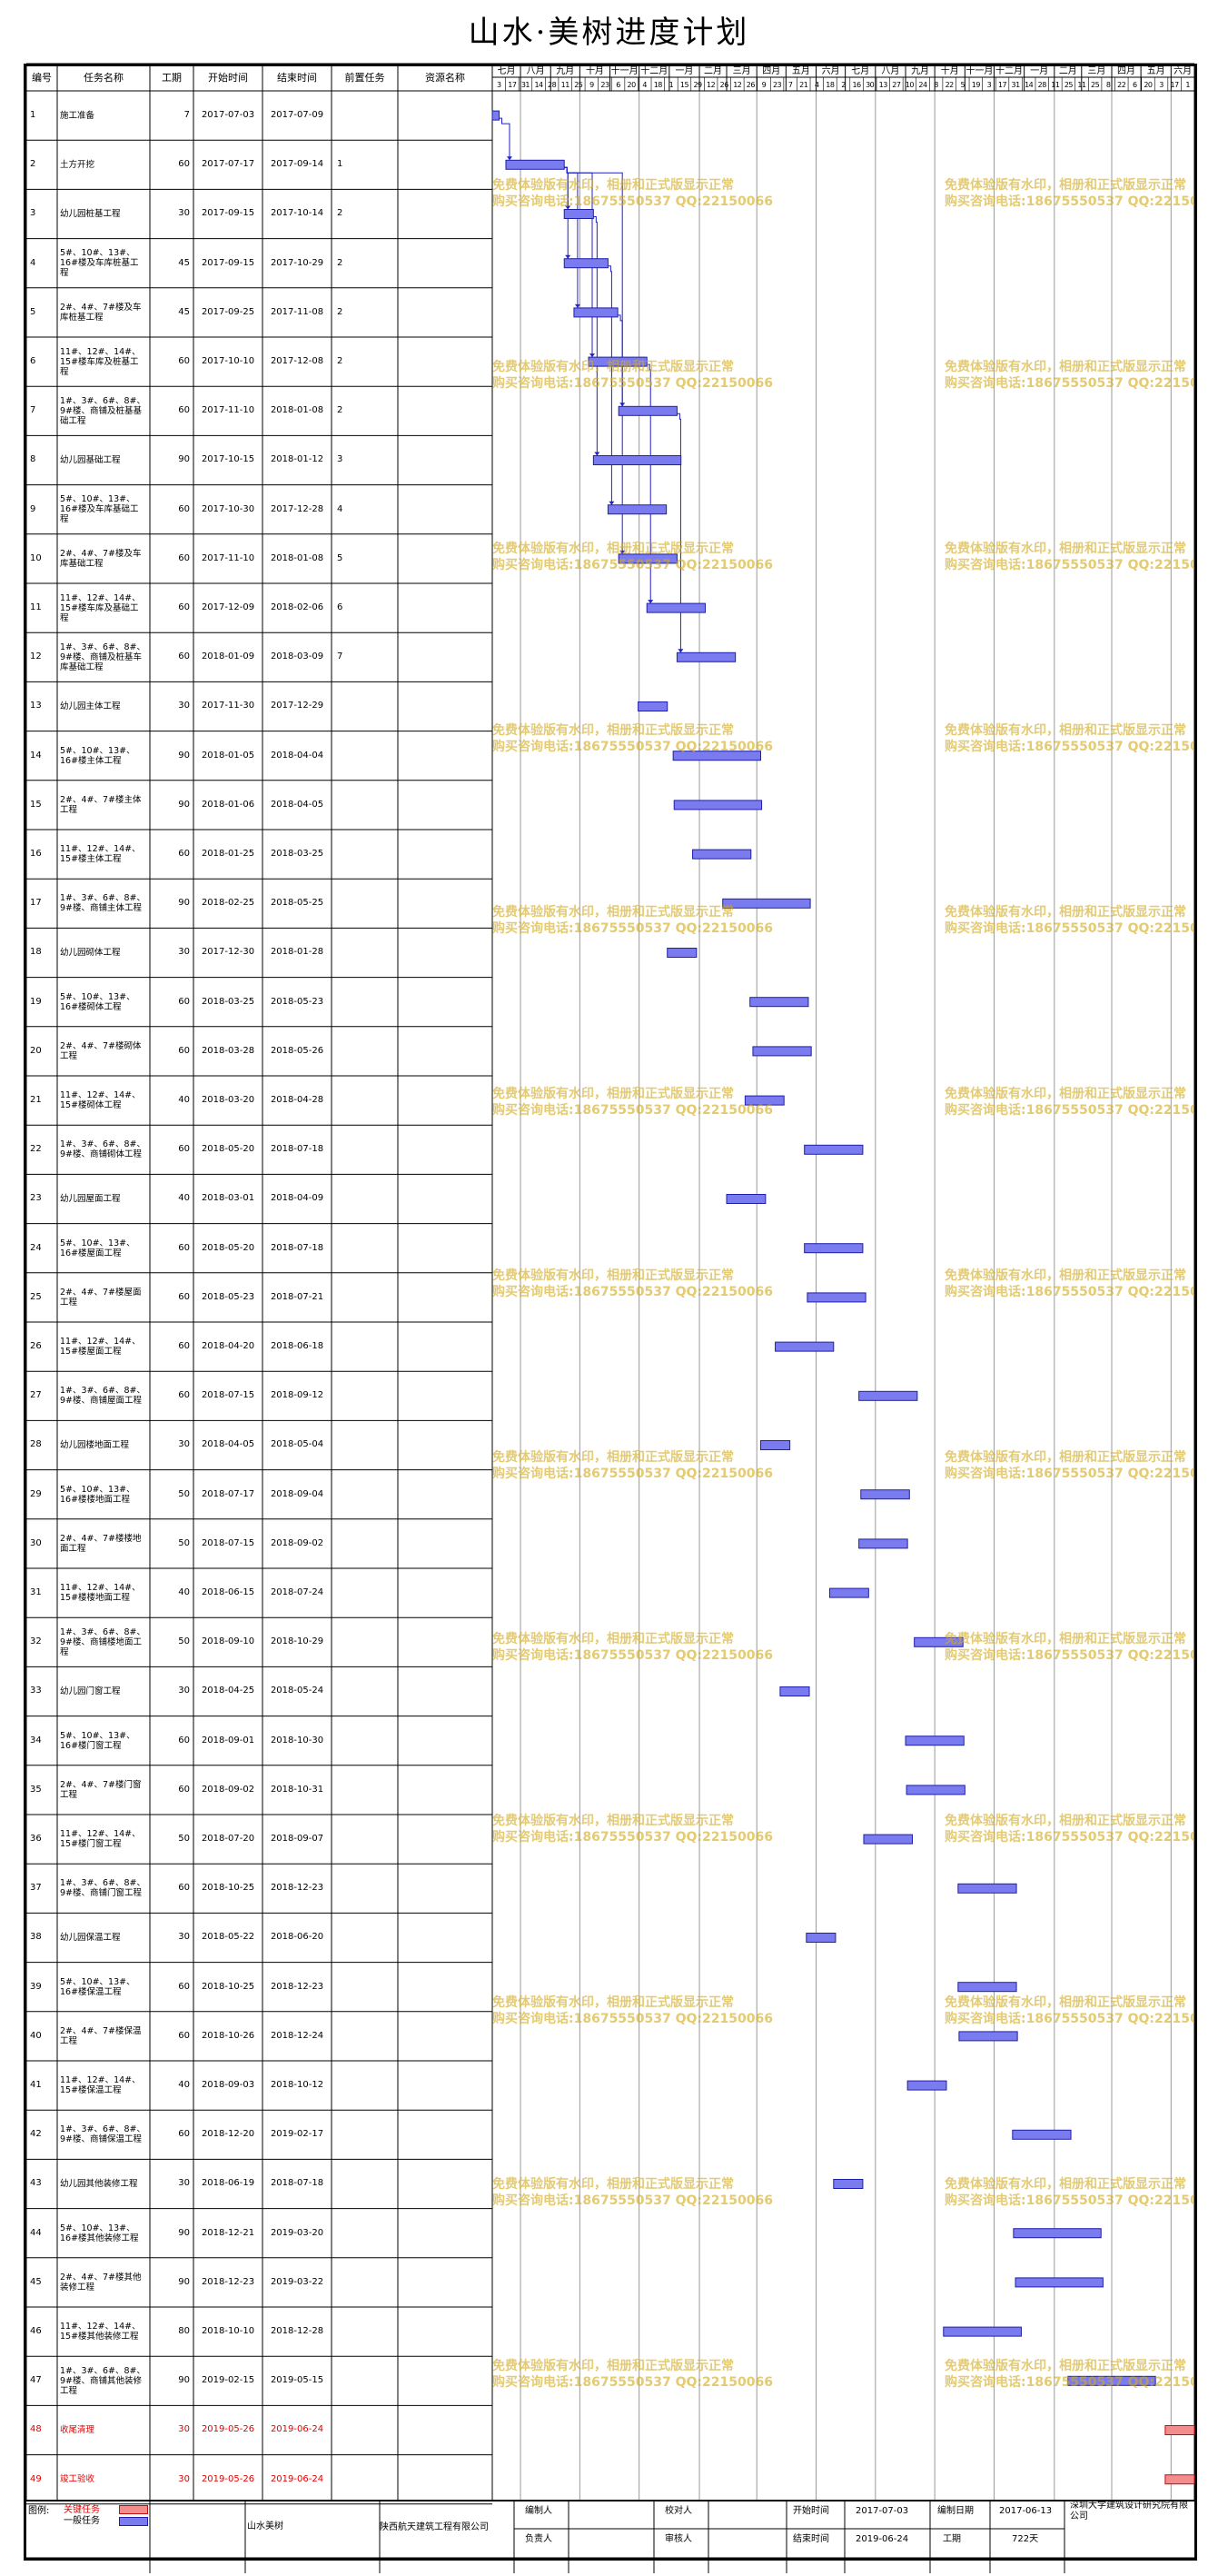 The width and height of the screenshot is (1218, 2576). What do you see at coordinates (97, 1495) in the screenshot?
I see `task-name: 5#、10#、13#、16#楼楼地面工程` at bounding box center [97, 1495].